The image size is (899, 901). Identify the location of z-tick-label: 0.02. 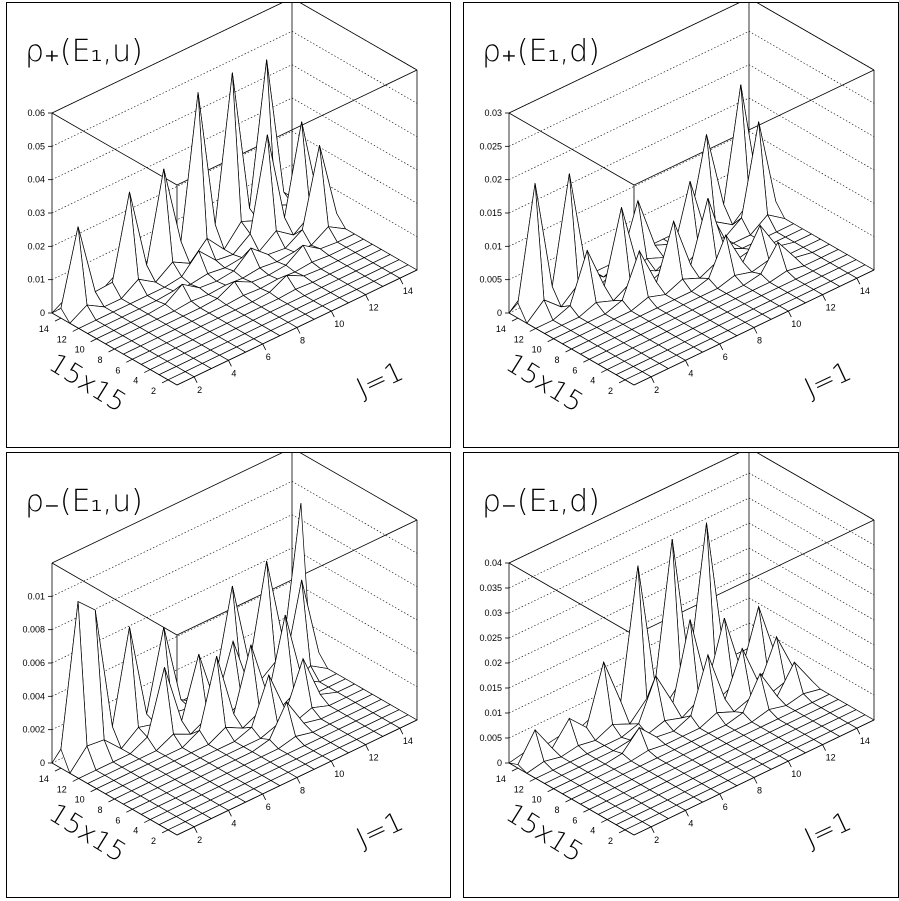
(493, 663).